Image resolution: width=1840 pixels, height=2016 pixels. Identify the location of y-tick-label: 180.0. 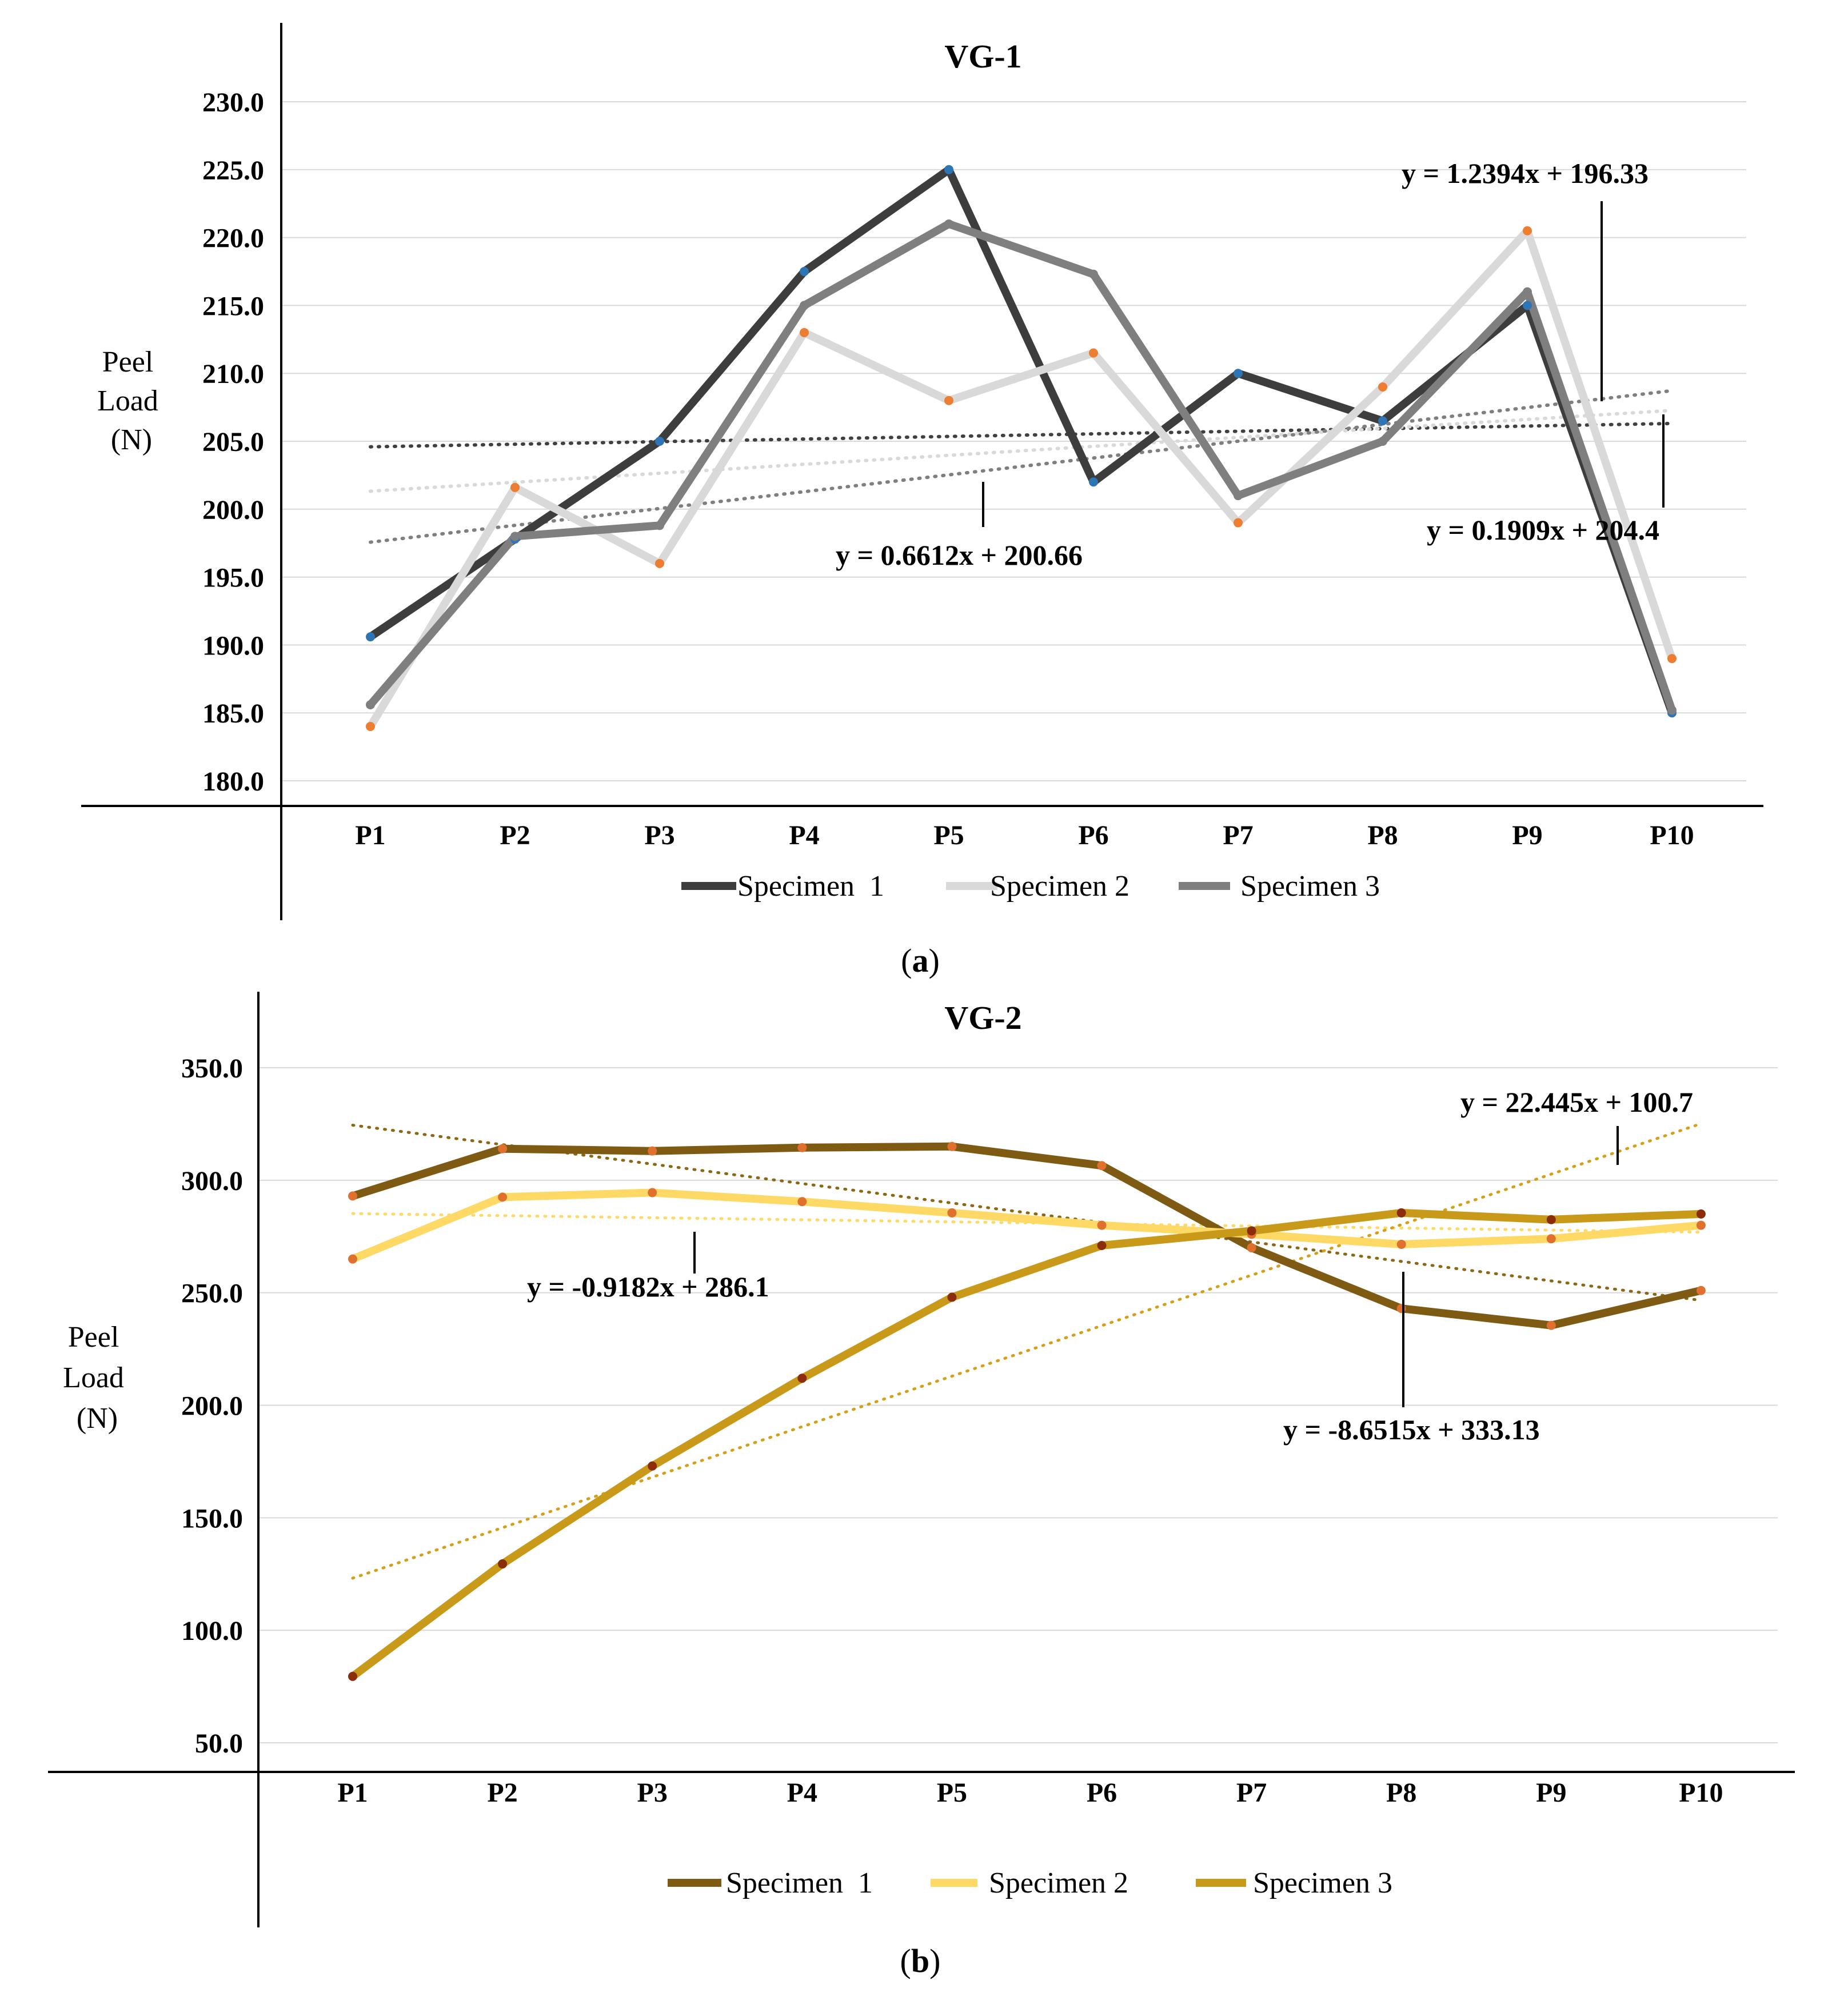
(233, 782).